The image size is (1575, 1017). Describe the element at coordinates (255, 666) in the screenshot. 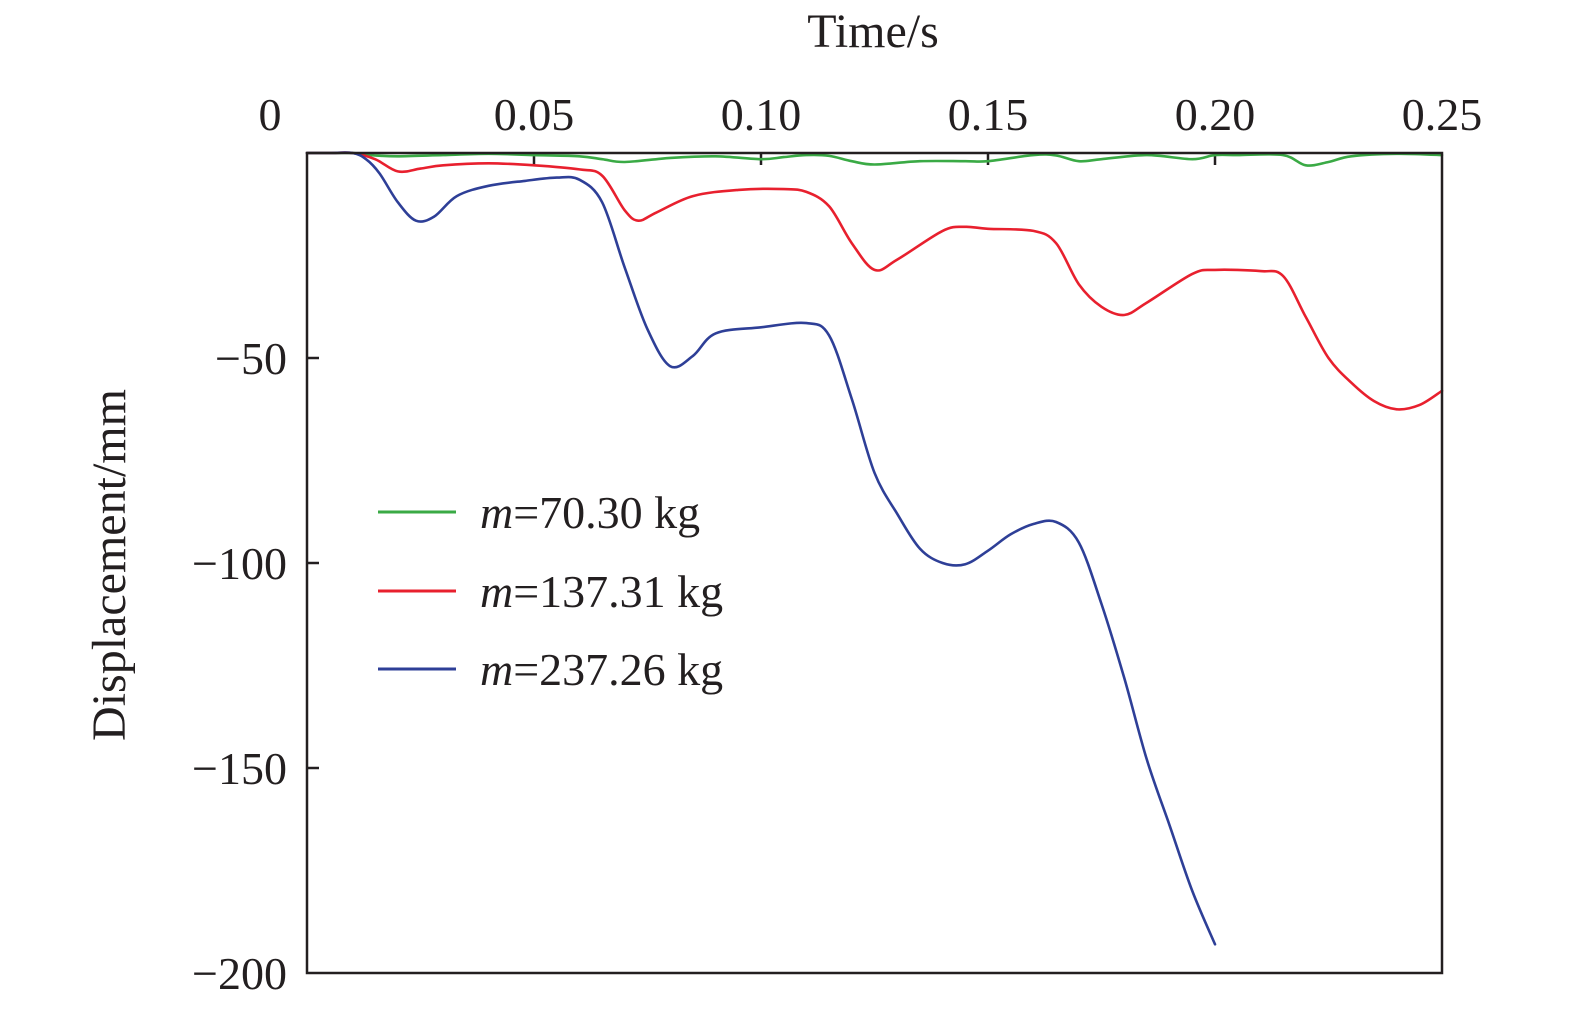

I see `y-axis: −50 −100 −150 −200` at that location.